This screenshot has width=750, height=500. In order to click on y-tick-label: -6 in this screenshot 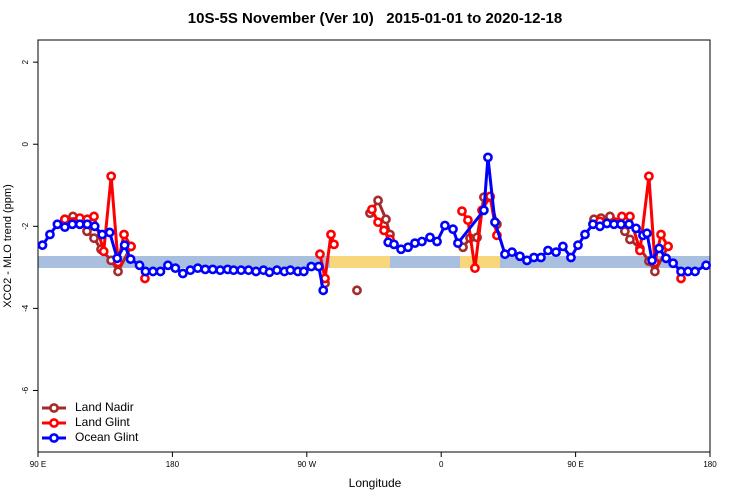, I will do `click(25, 390)`.